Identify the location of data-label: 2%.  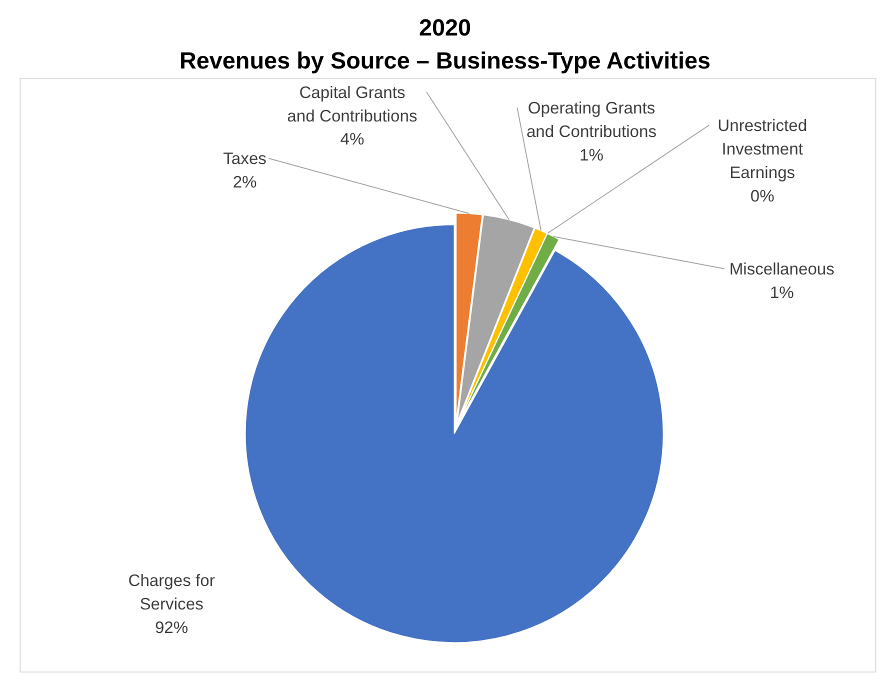
(245, 182).